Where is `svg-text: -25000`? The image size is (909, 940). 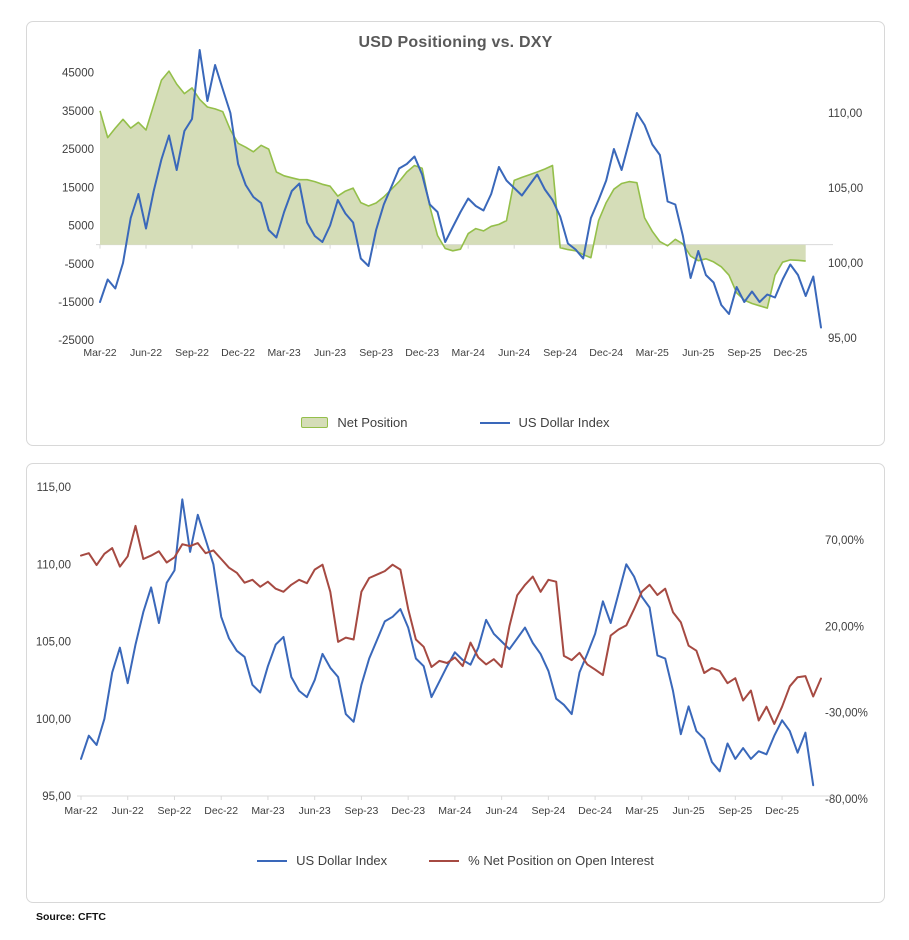 svg-text: -25000 is located at coordinates (76, 341).